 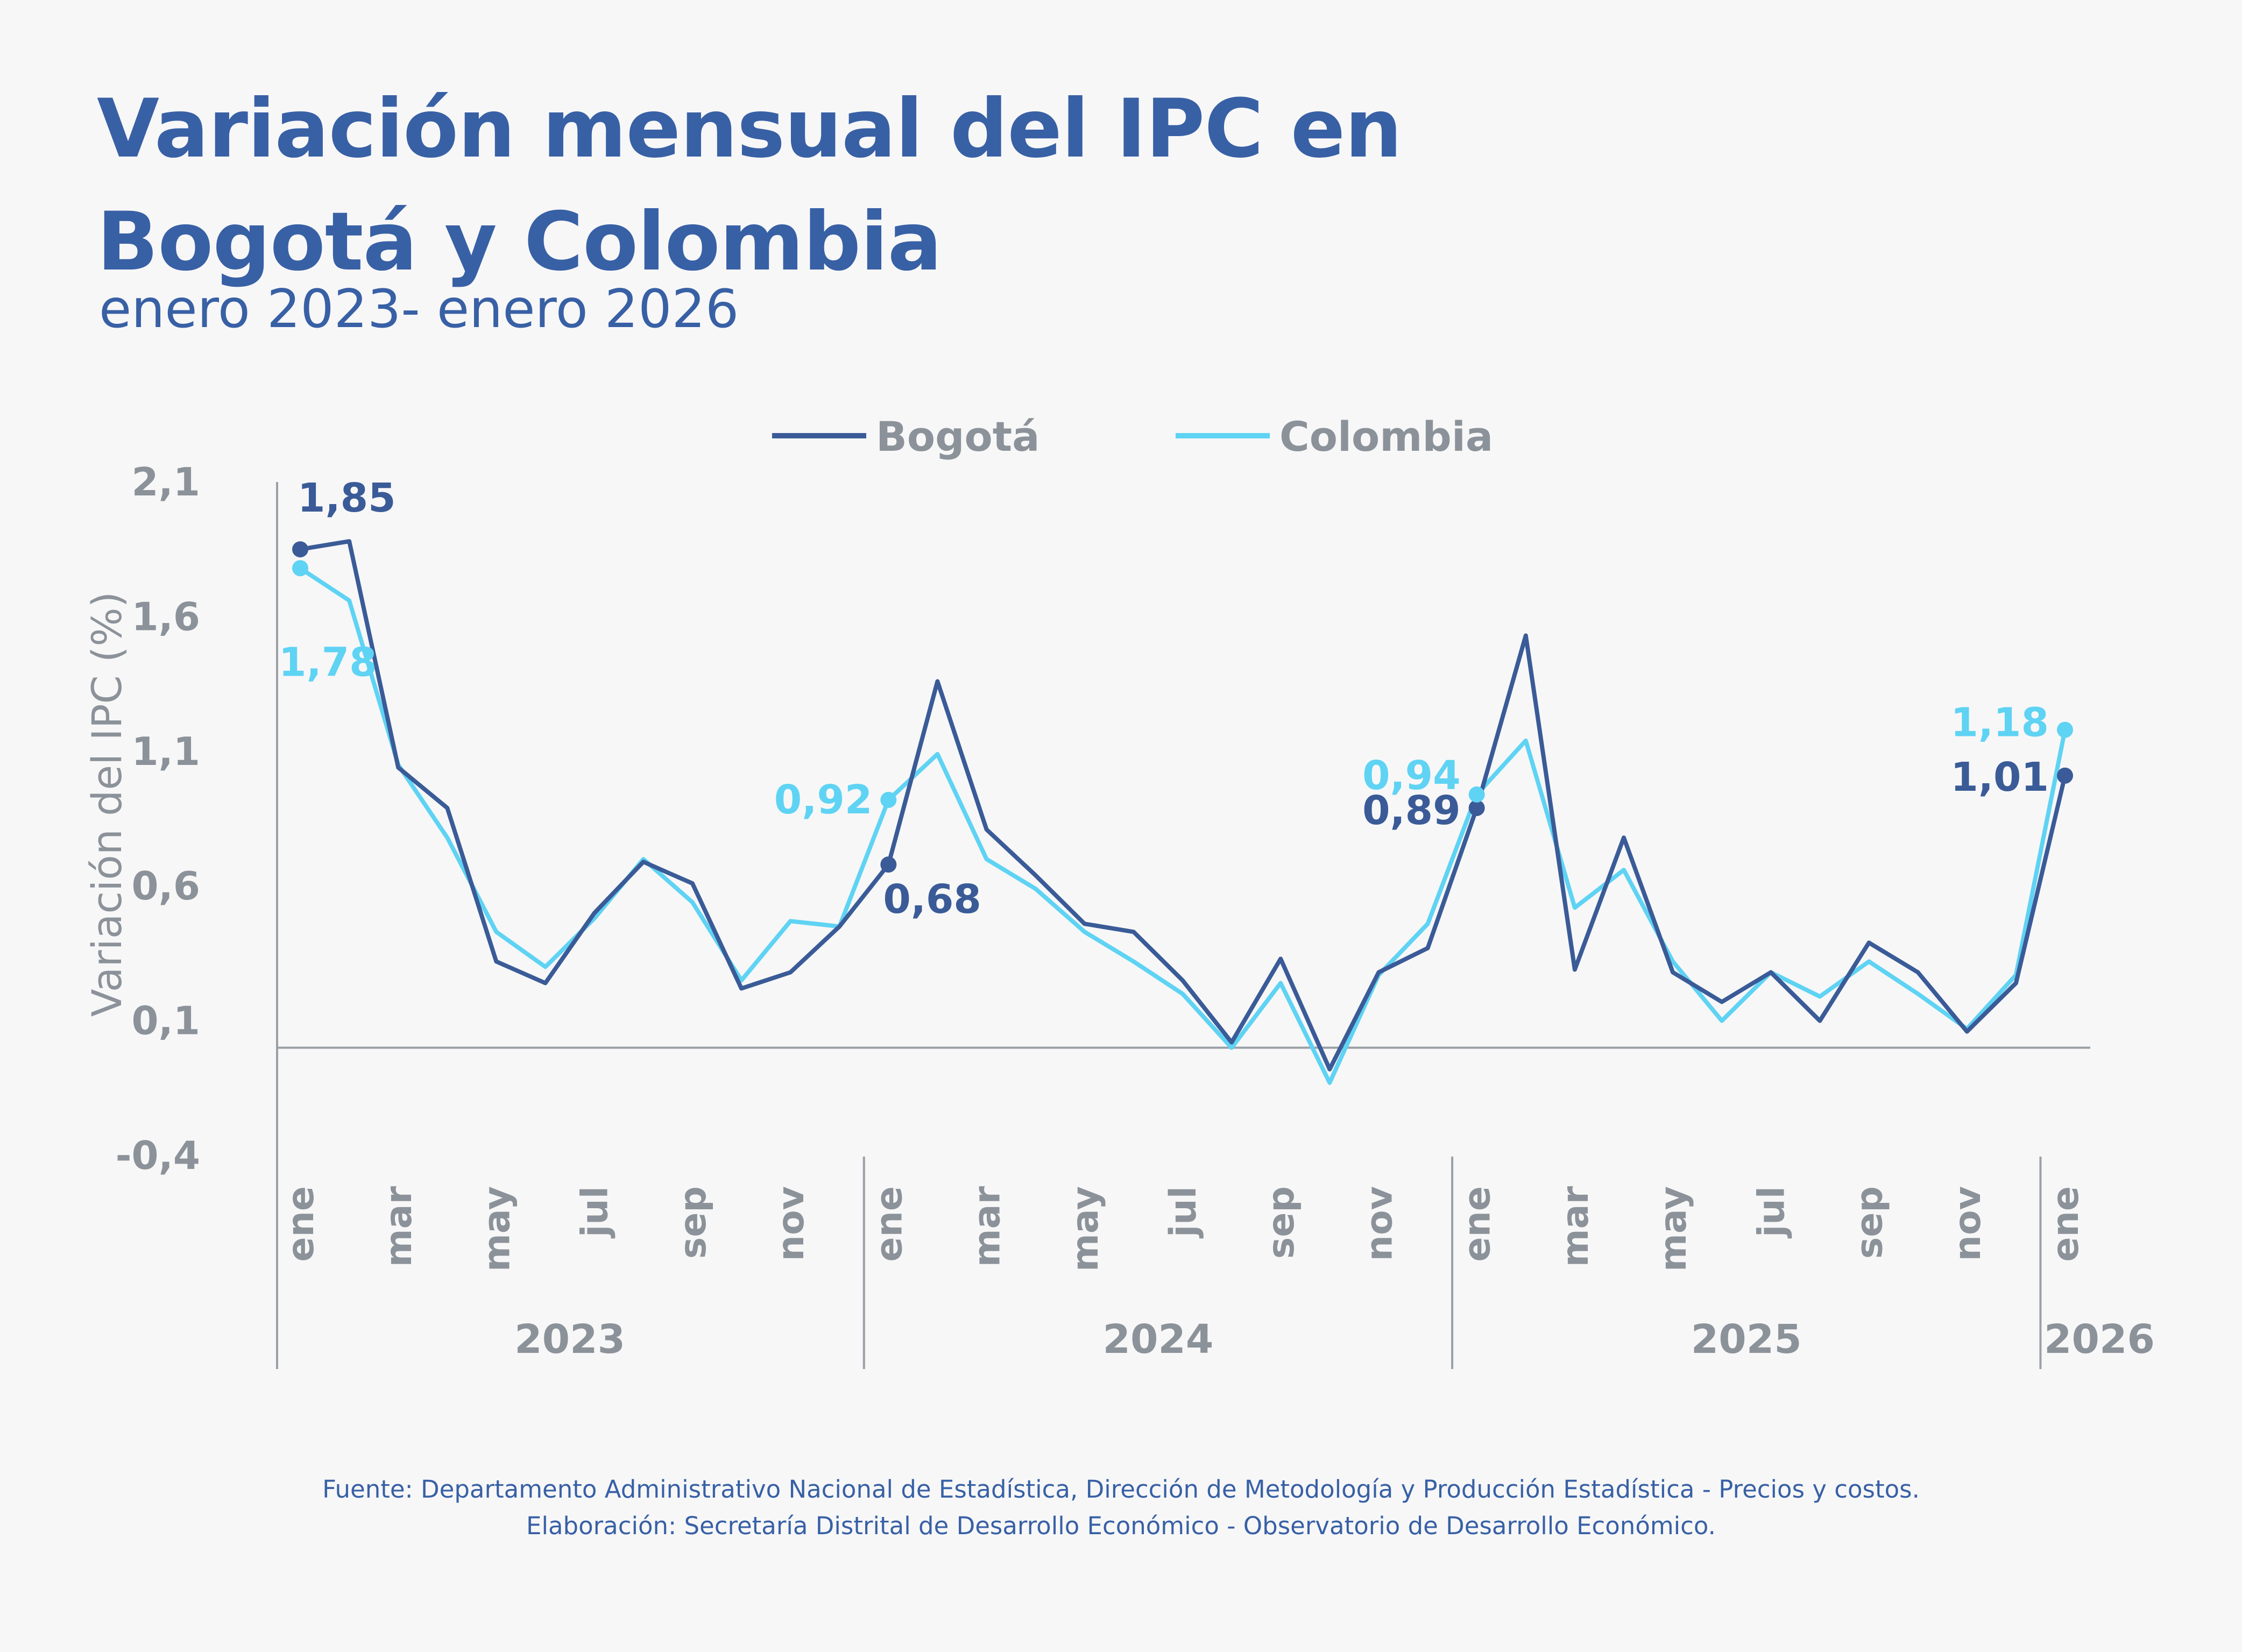 What do you see at coordinates (107, 804) in the screenshot?
I see `y-axis-label: Variación del IPC (%)` at bounding box center [107, 804].